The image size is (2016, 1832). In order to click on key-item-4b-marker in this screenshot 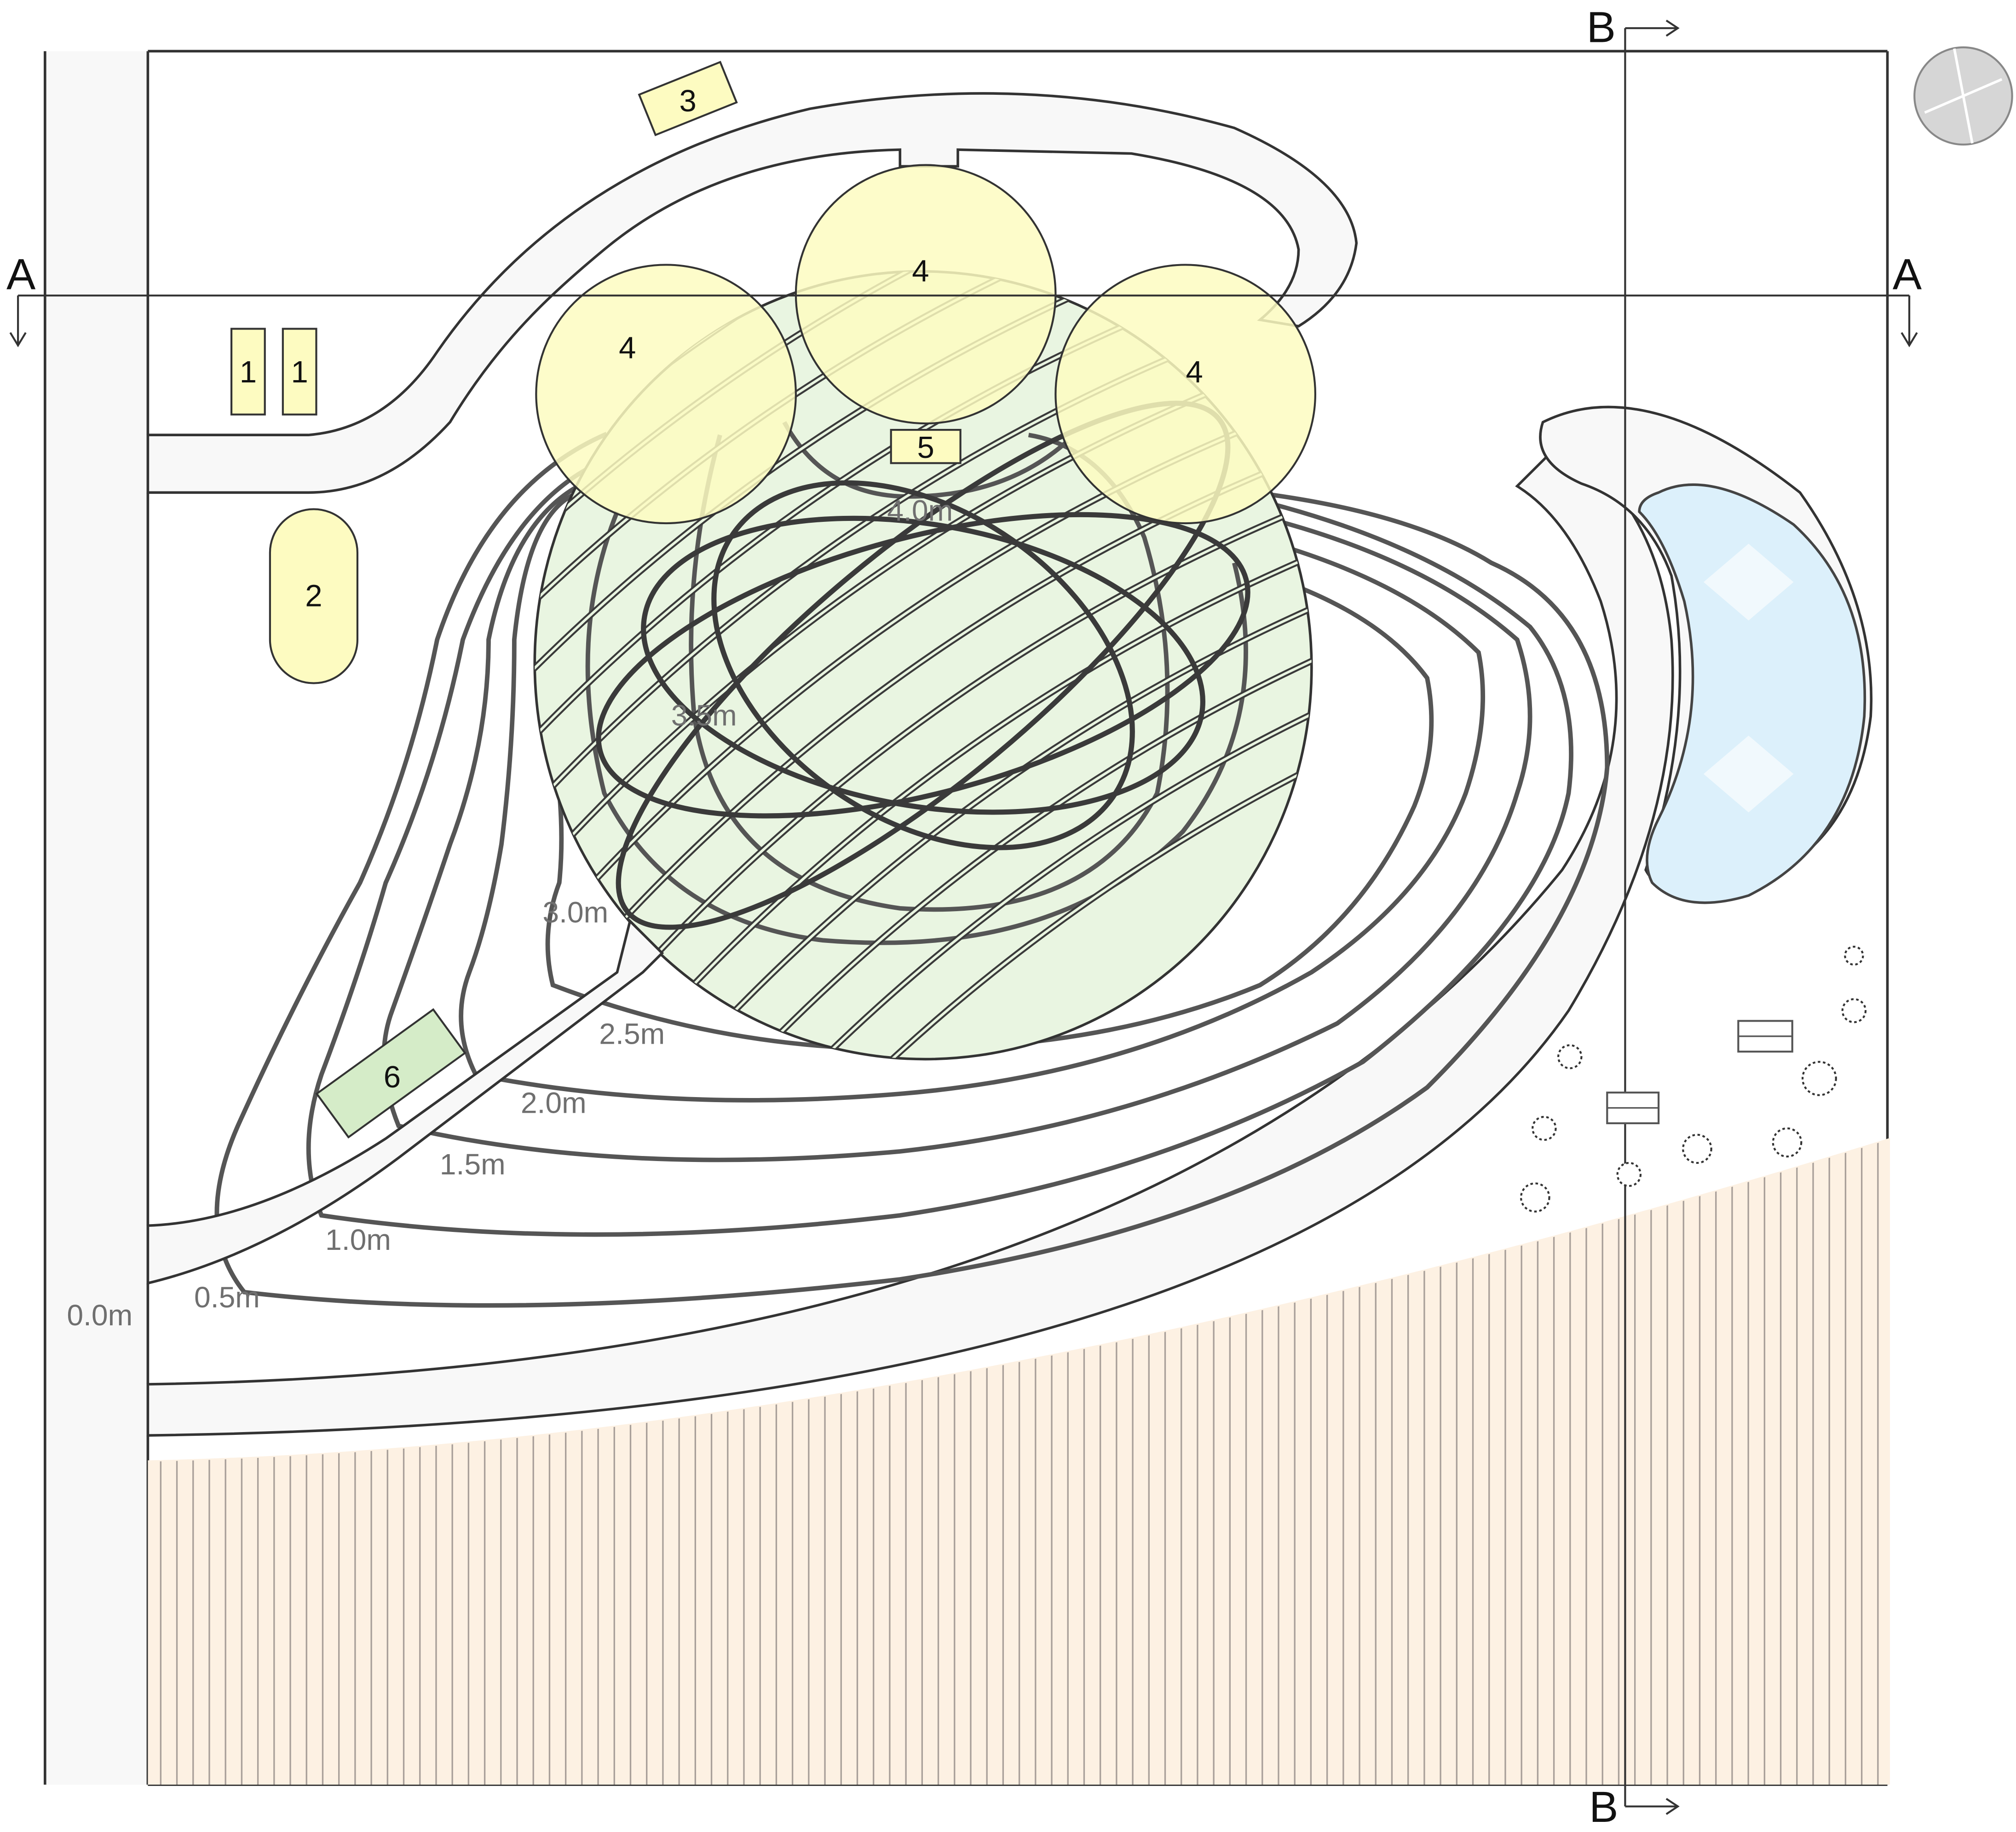, I will do `click(926, 294)`.